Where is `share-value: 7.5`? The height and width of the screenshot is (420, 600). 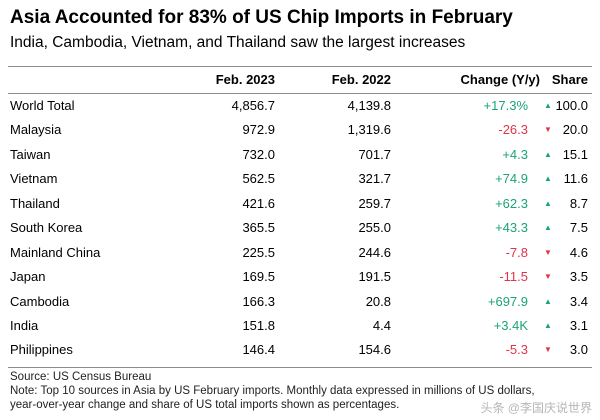 share-value: 7.5 is located at coordinates (578, 228).